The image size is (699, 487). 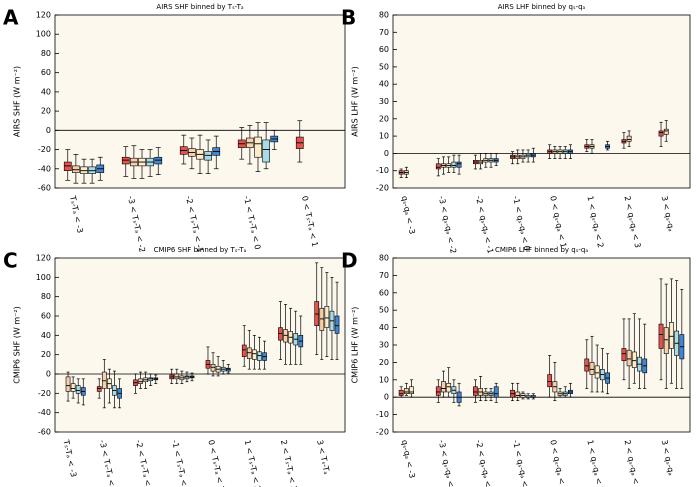 What do you see at coordinates (200, 250) in the screenshot?
I see `panel-title: CMIP6 SHF binned by Tₛ-Tₐ` at bounding box center [200, 250].